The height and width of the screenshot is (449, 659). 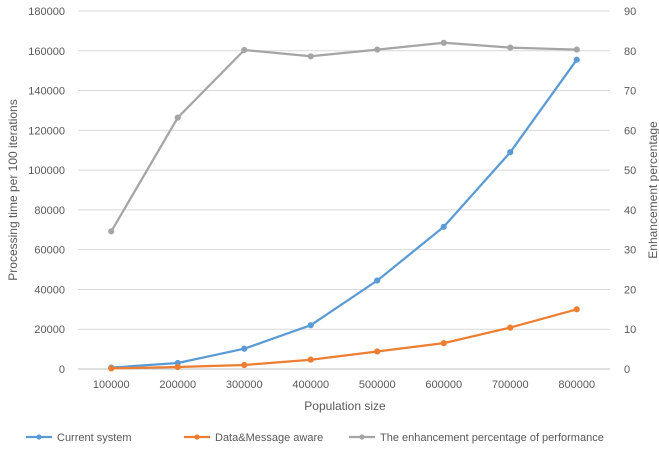 What do you see at coordinates (111, 385) in the screenshot?
I see `x-tick-label: 100000` at bounding box center [111, 385].